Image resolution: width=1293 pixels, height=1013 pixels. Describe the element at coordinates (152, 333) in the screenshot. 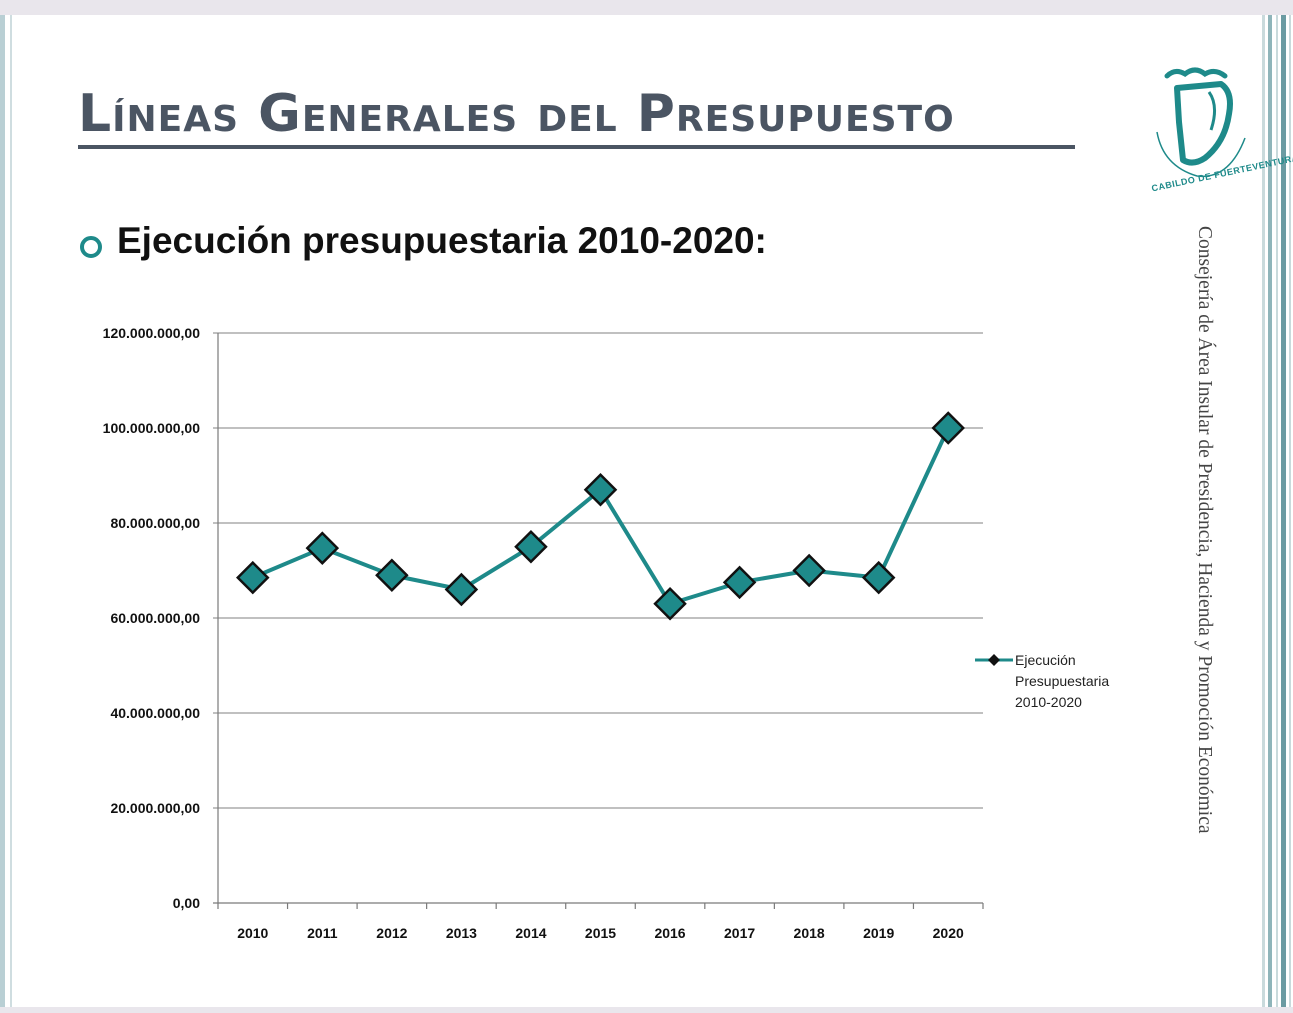

I see `y-tick-label: 120.000.000,00` at that location.